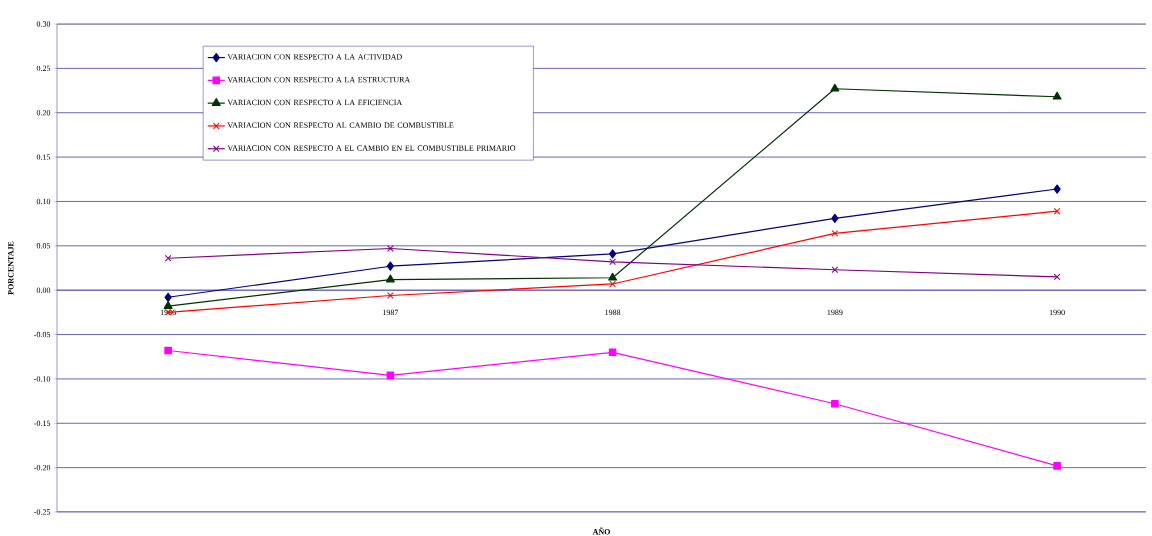 This screenshot has width=1152, height=536. What do you see at coordinates (613, 312) in the screenshot?
I see `x-tick-label: 1988` at bounding box center [613, 312].